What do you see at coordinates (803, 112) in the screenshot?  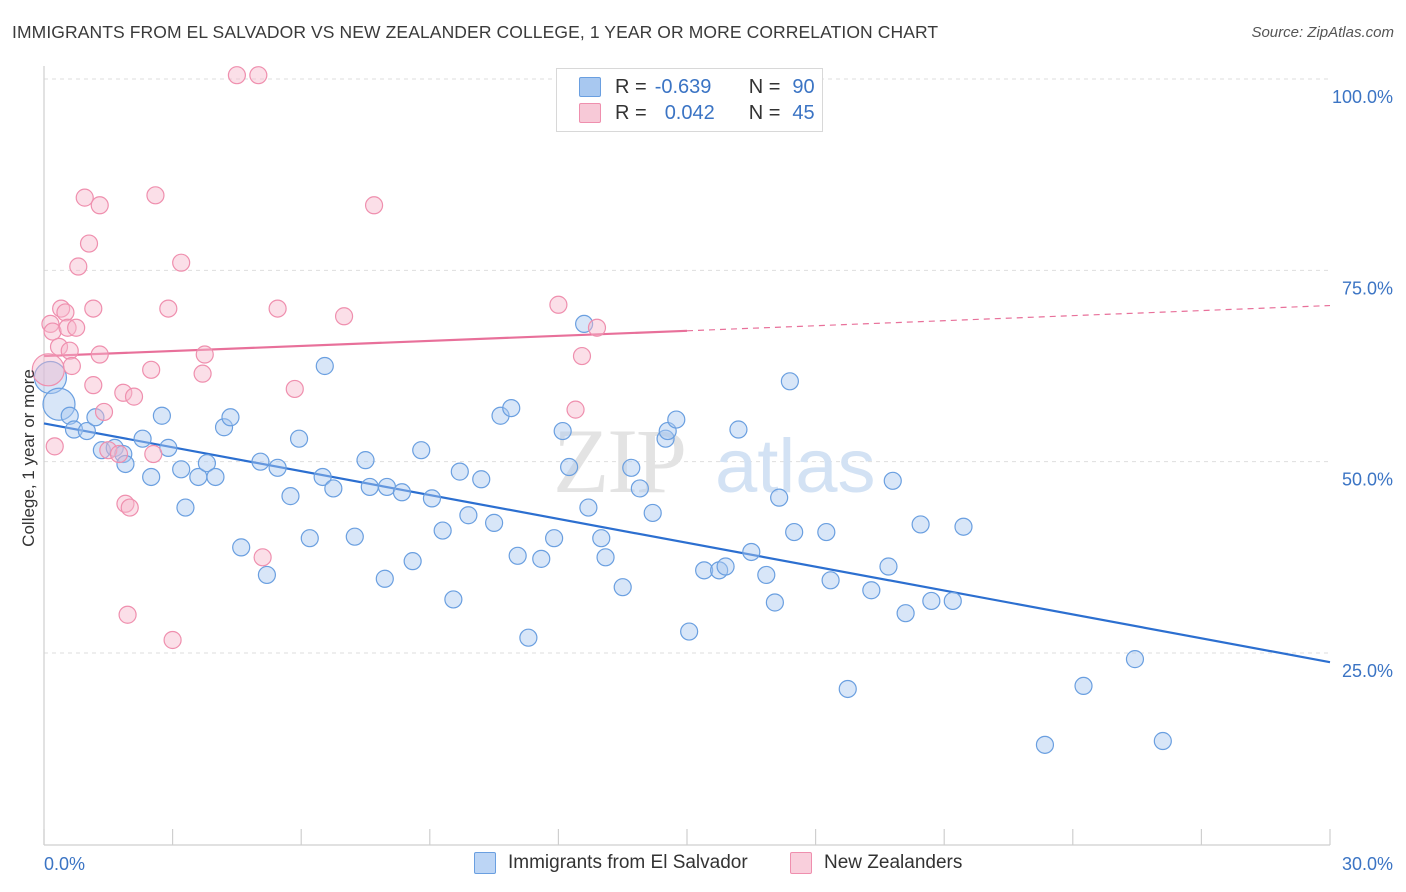 I see `legend-n-value: 45` at bounding box center [803, 112].